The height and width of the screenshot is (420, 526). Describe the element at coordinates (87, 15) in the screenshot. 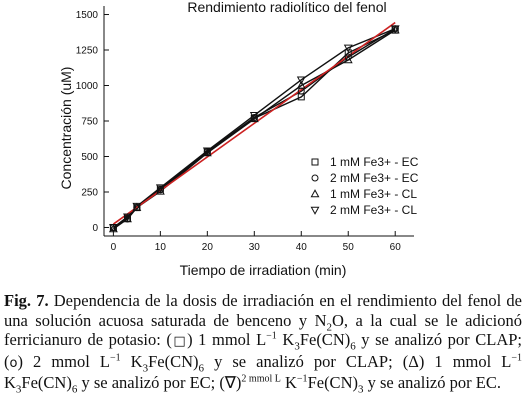

I see `y-tick-label: 1500` at that location.